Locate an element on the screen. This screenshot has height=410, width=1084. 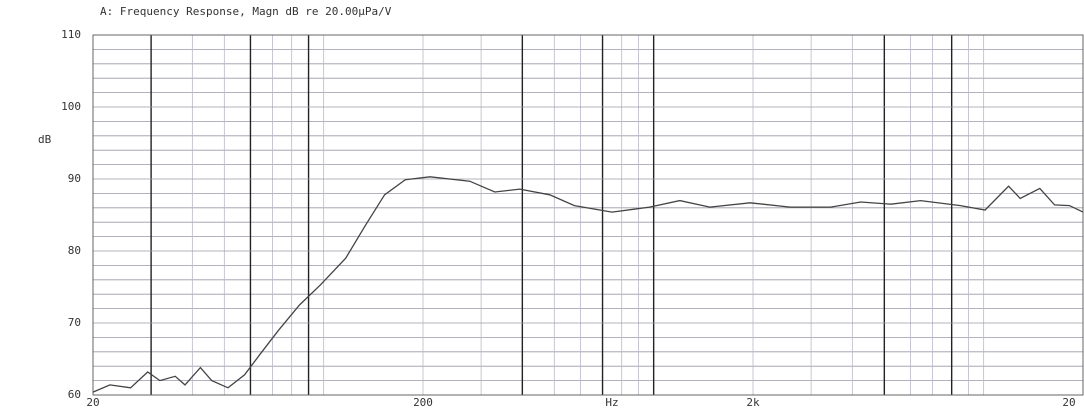
y-tick-label: 90 is located at coordinates (74, 178).